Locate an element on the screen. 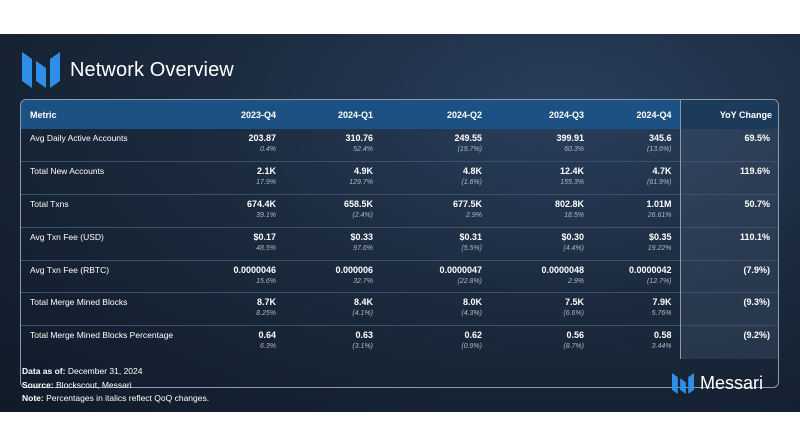  quarter-cell: $0.31 (5.5%) is located at coordinates (435, 243).